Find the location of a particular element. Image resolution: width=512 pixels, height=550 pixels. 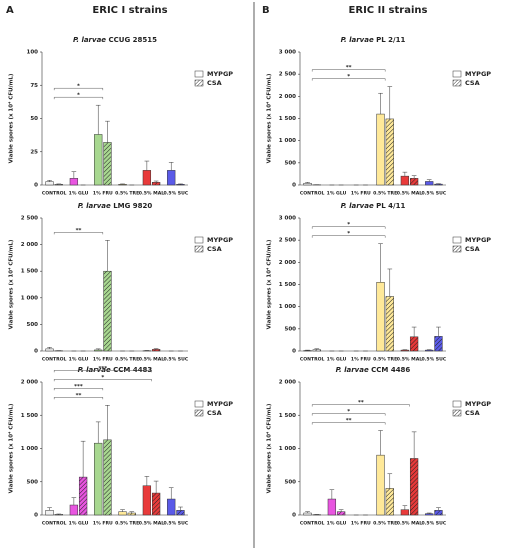

title-strain: PL 2/11 is located at coordinates (390, 40).